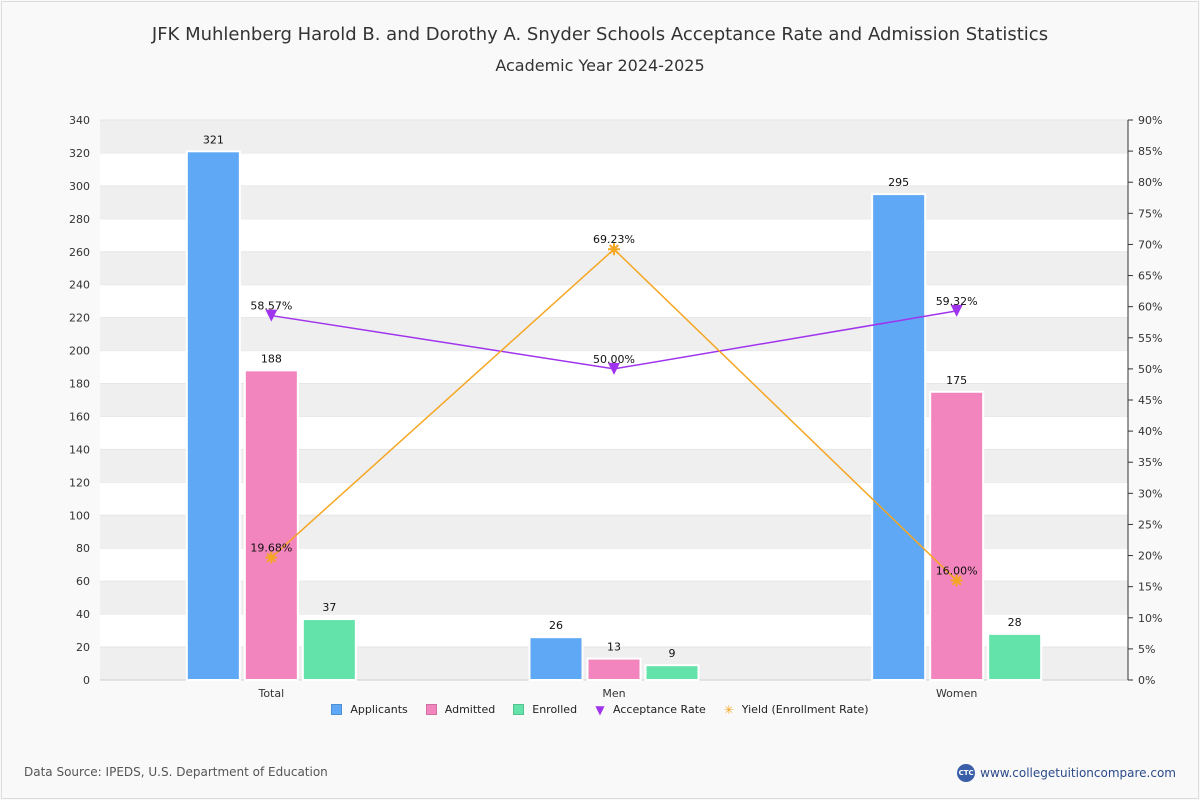 The image size is (1200, 800). Describe the element at coordinates (1150, 556) in the screenshot. I see `y2-tick-label: 20%` at that location.